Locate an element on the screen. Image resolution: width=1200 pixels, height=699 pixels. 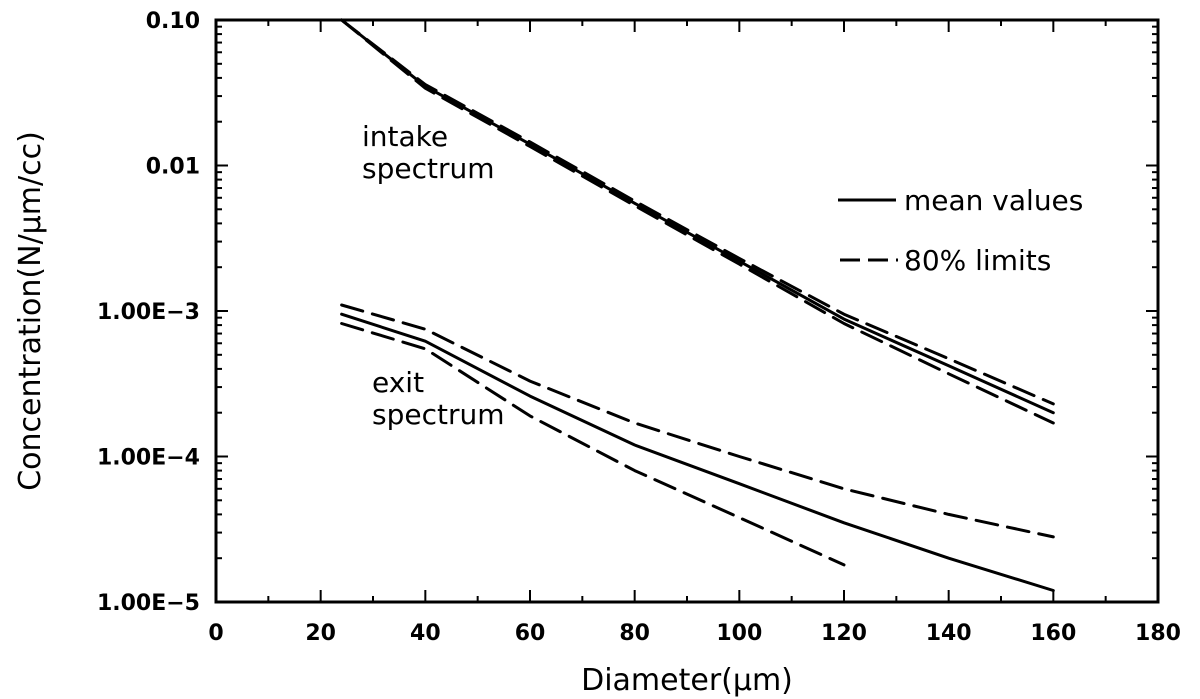
legend-label-mean: mean values is located at coordinates (993, 200).